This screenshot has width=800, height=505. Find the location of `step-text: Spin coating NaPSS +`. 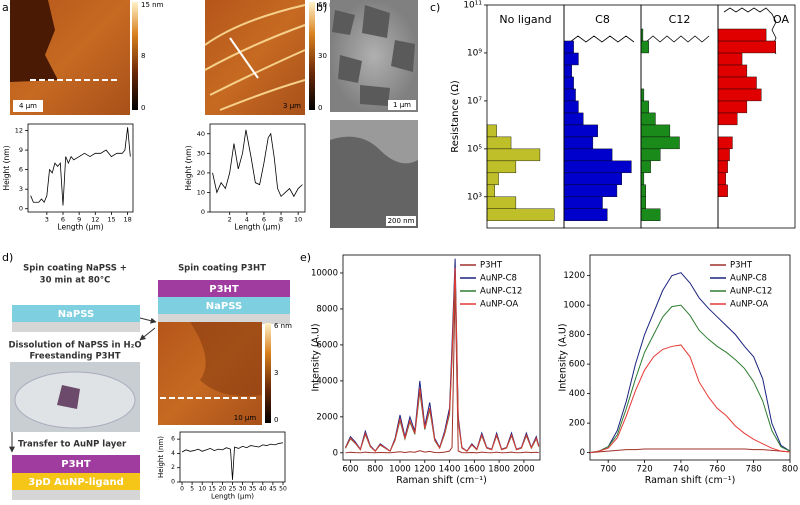

step-text: Spin coating NaPSS + is located at coordinates (75, 269).